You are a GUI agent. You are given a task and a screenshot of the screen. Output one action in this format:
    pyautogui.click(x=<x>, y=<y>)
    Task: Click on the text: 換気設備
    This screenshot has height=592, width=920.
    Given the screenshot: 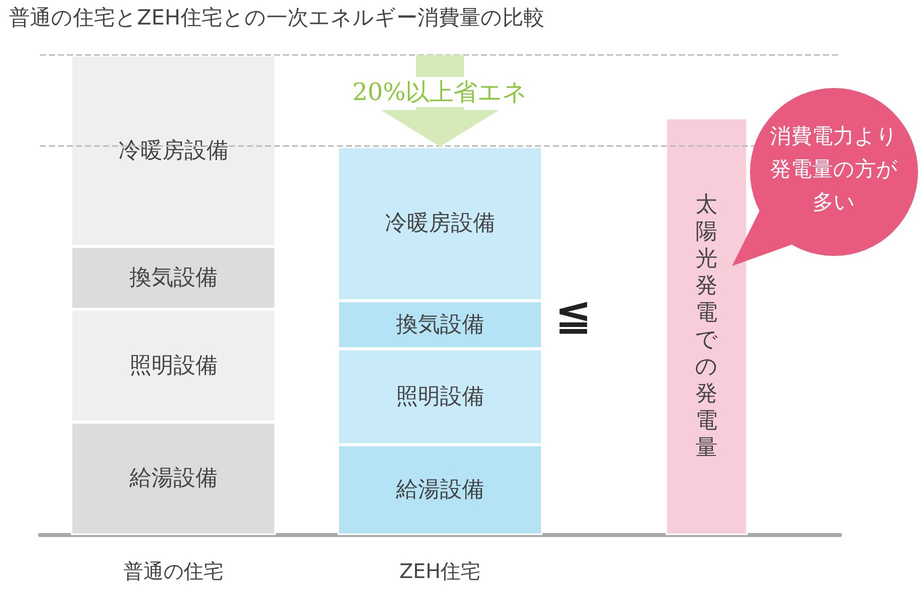 What is the action you would take?
    pyautogui.click(x=173, y=277)
    